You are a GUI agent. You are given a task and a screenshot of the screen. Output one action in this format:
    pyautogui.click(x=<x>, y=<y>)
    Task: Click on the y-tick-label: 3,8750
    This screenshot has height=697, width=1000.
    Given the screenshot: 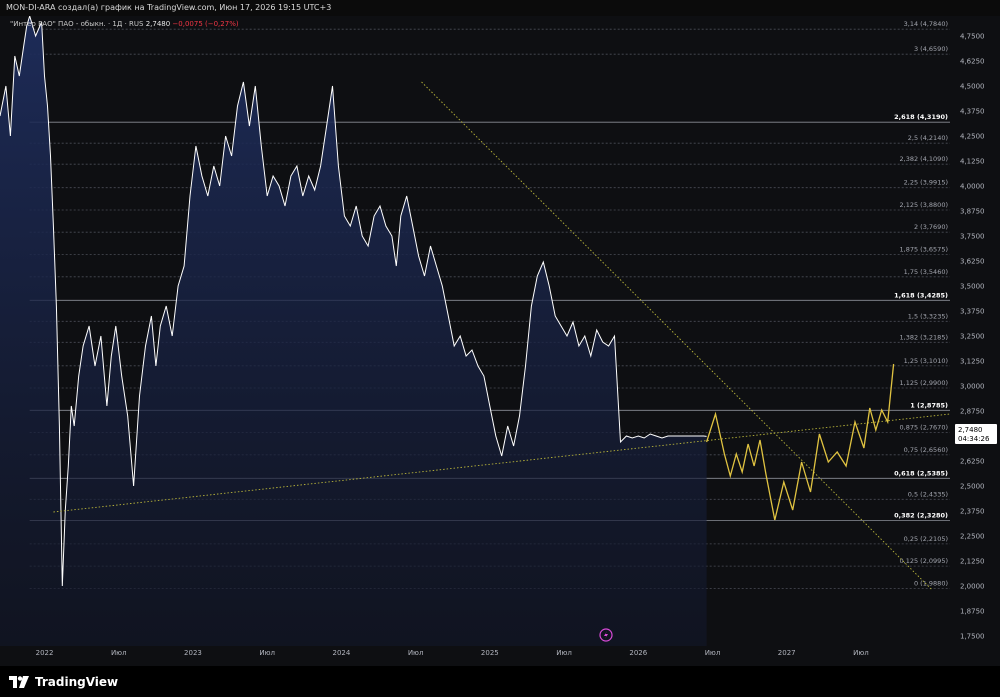 What is the action you would take?
    pyautogui.click(x=972, y=212)
    